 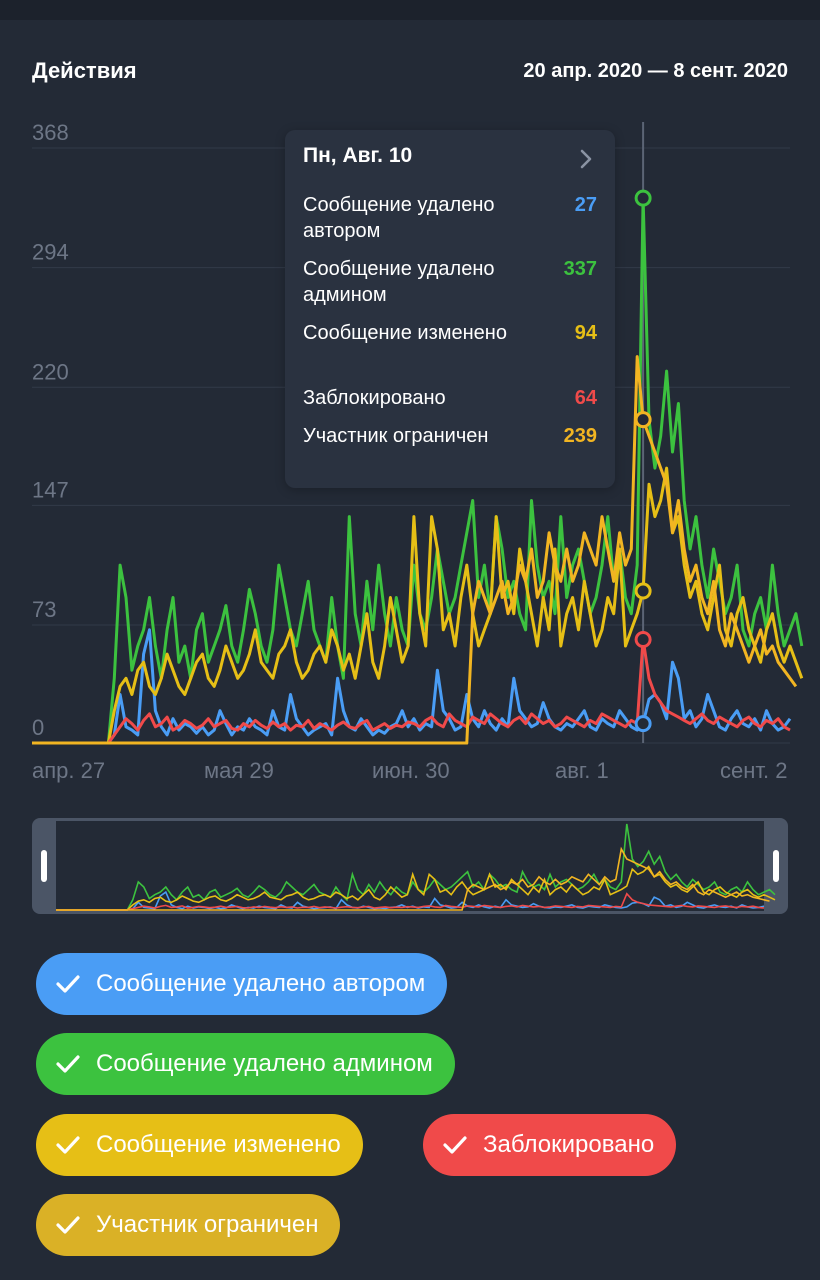 I want to click on x-tick-label: сент. 2, so click(x=753, y=770).